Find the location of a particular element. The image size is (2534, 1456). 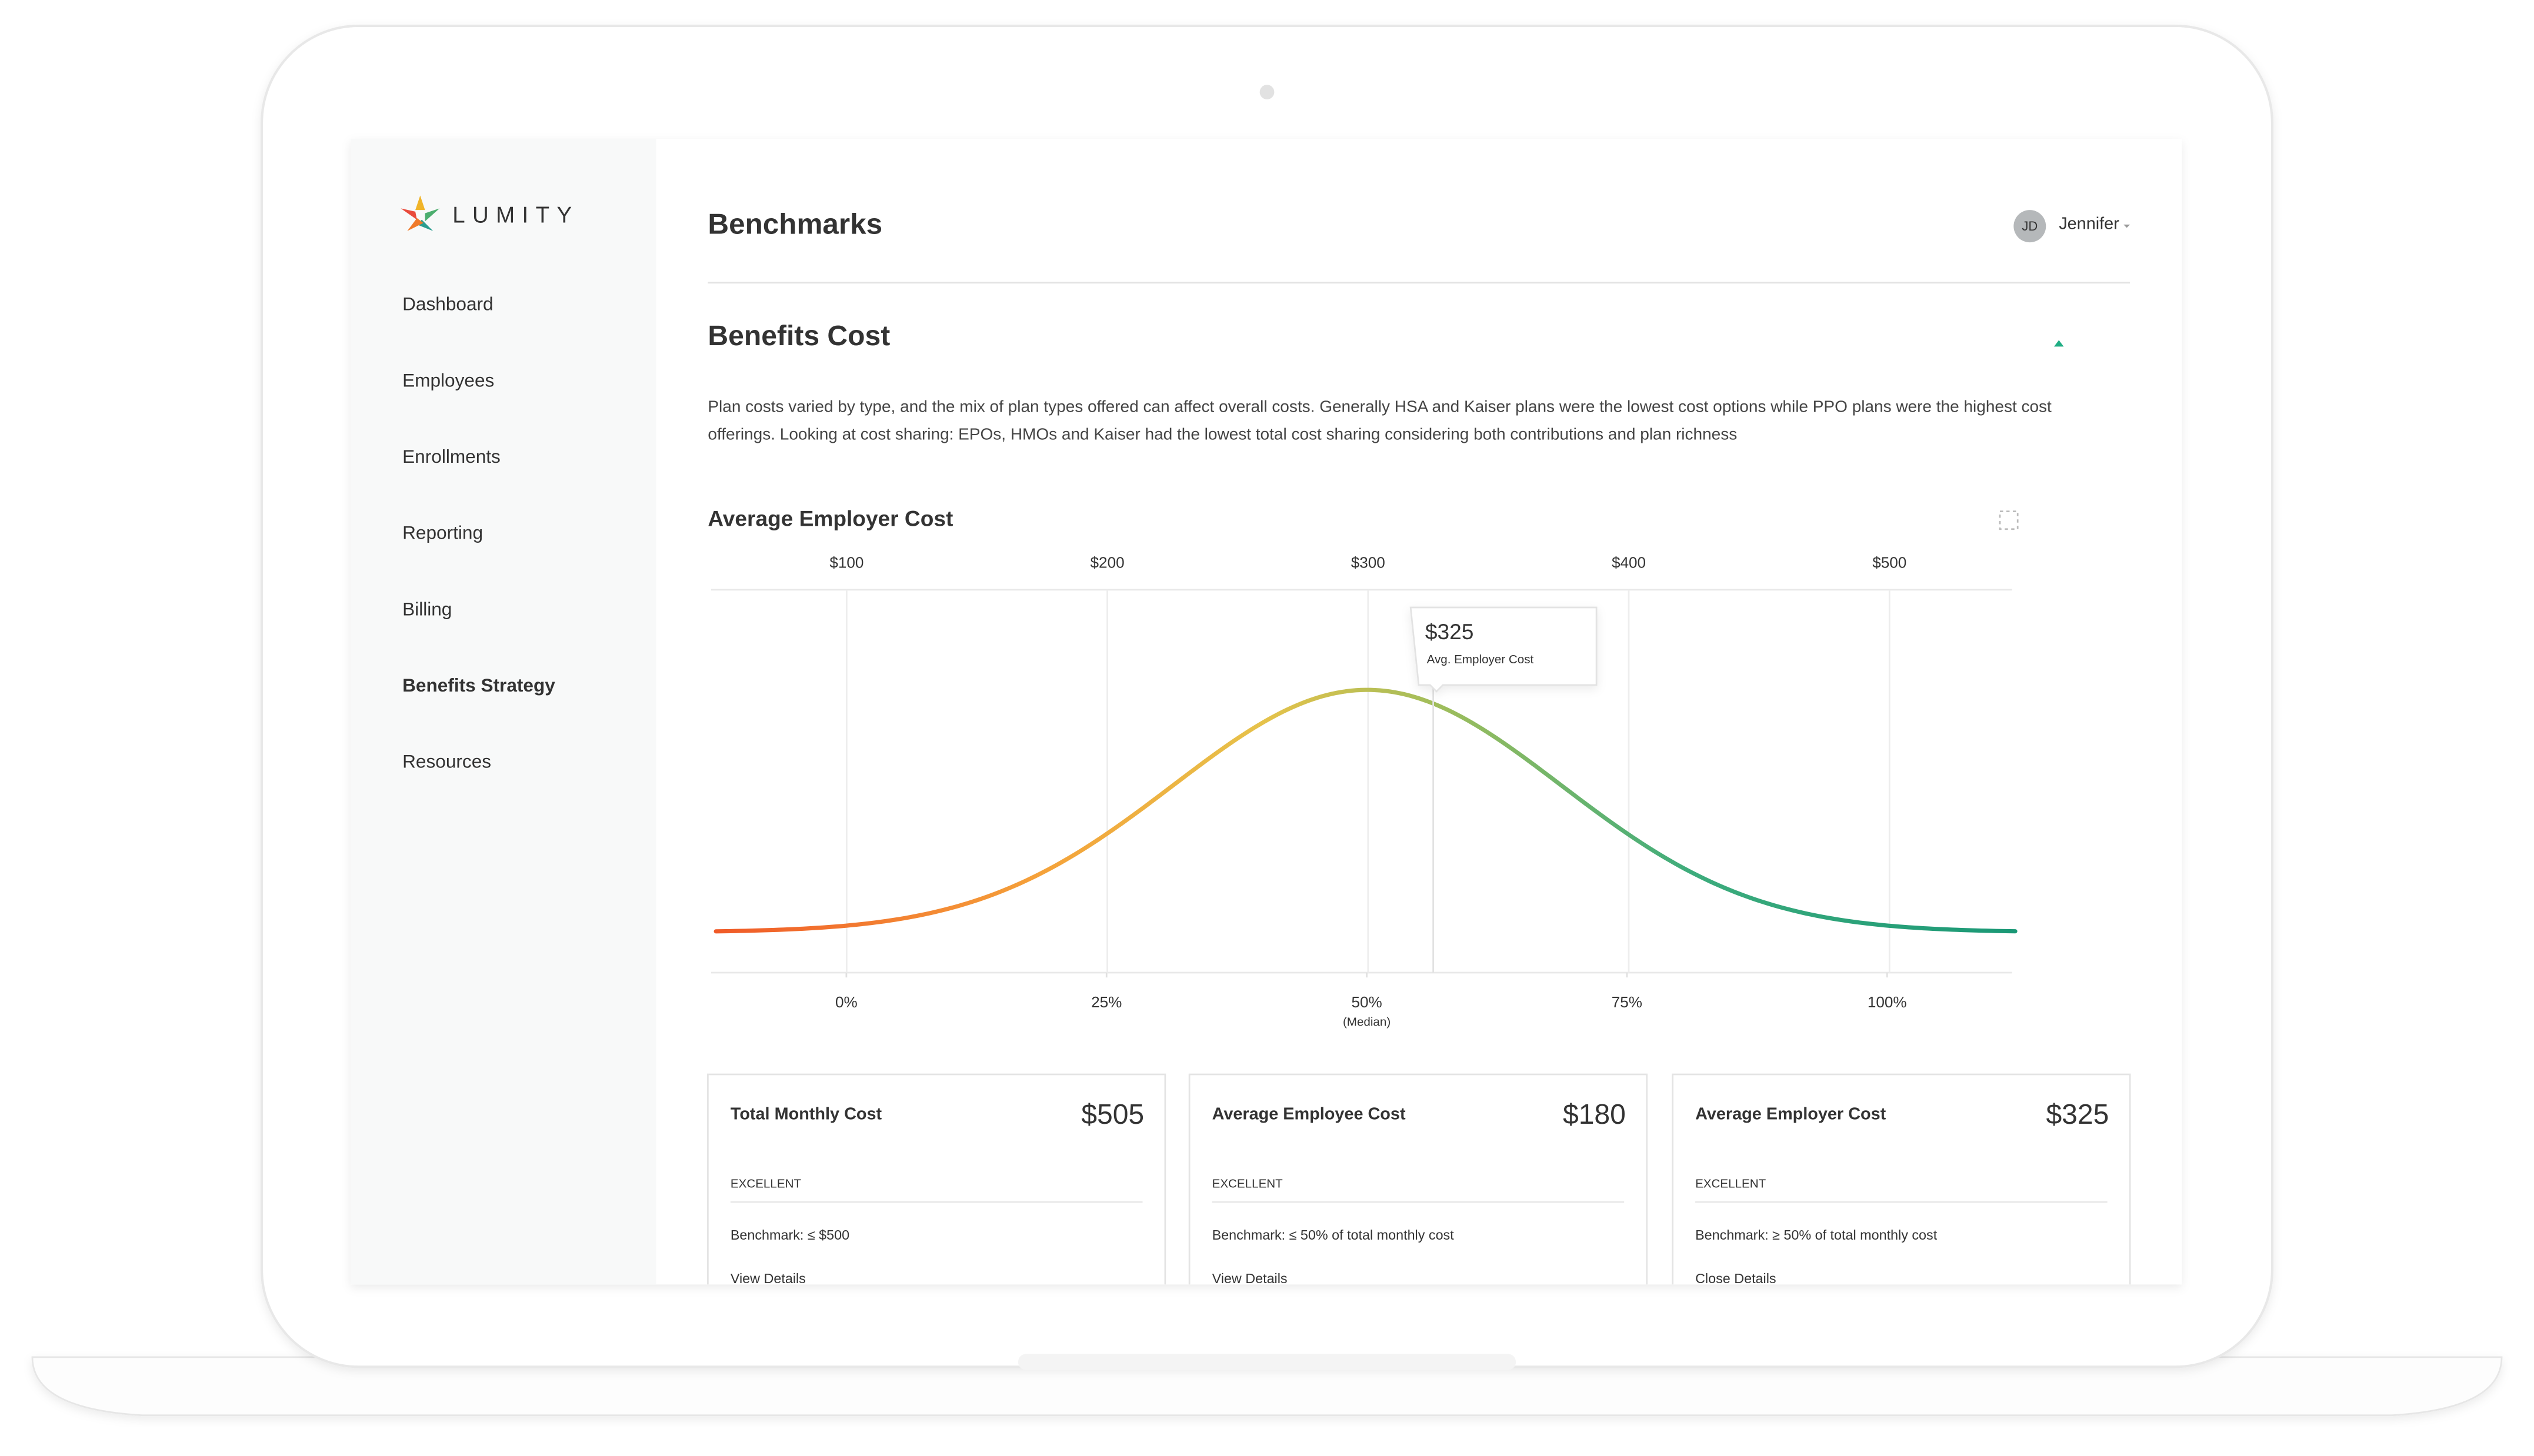

card-link: Close Details is located at coordinates (1735, 1279).